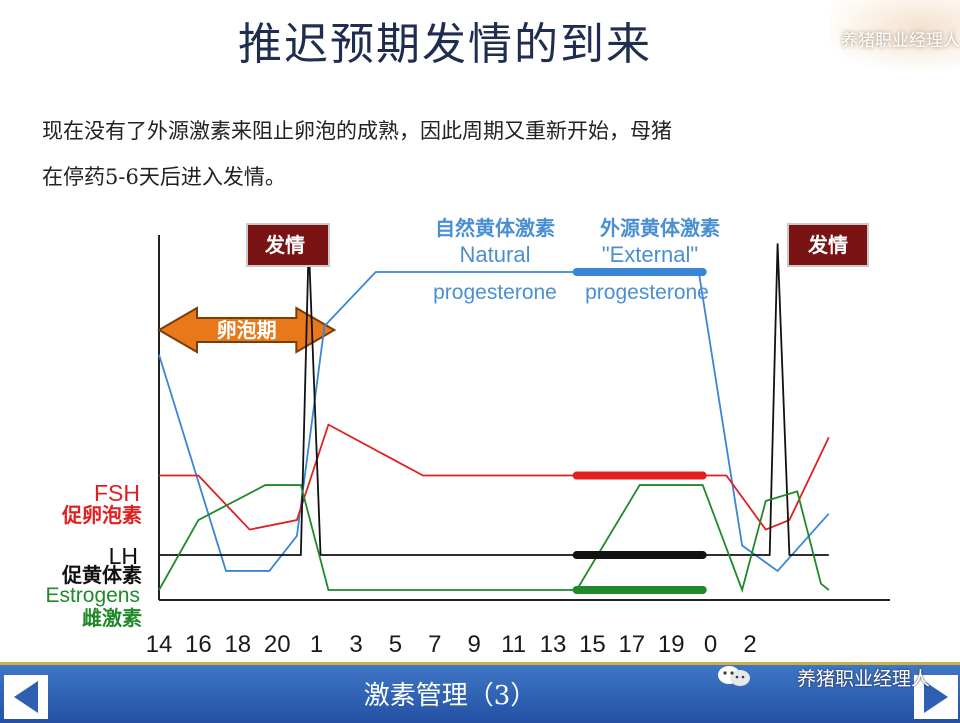 The width and height of the screenshot is (960, 723). I want to click on estrus-box-1: 发情, so click(288, 245).